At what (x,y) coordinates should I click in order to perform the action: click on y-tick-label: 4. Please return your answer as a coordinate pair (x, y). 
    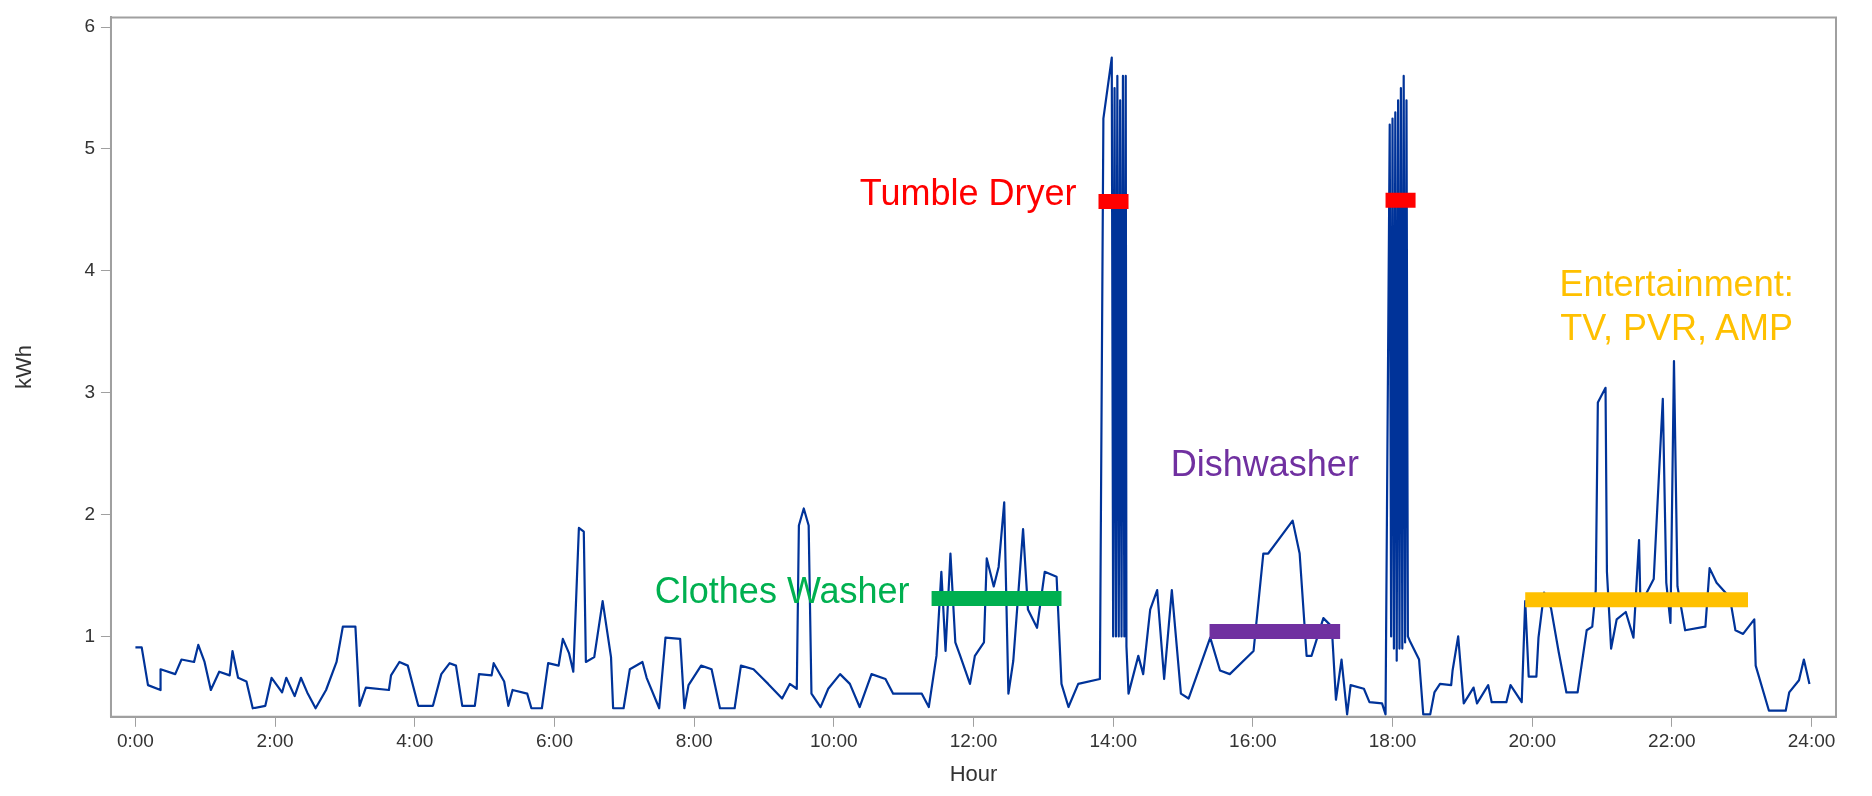
    Looking at the image, I should click on (90, 270).